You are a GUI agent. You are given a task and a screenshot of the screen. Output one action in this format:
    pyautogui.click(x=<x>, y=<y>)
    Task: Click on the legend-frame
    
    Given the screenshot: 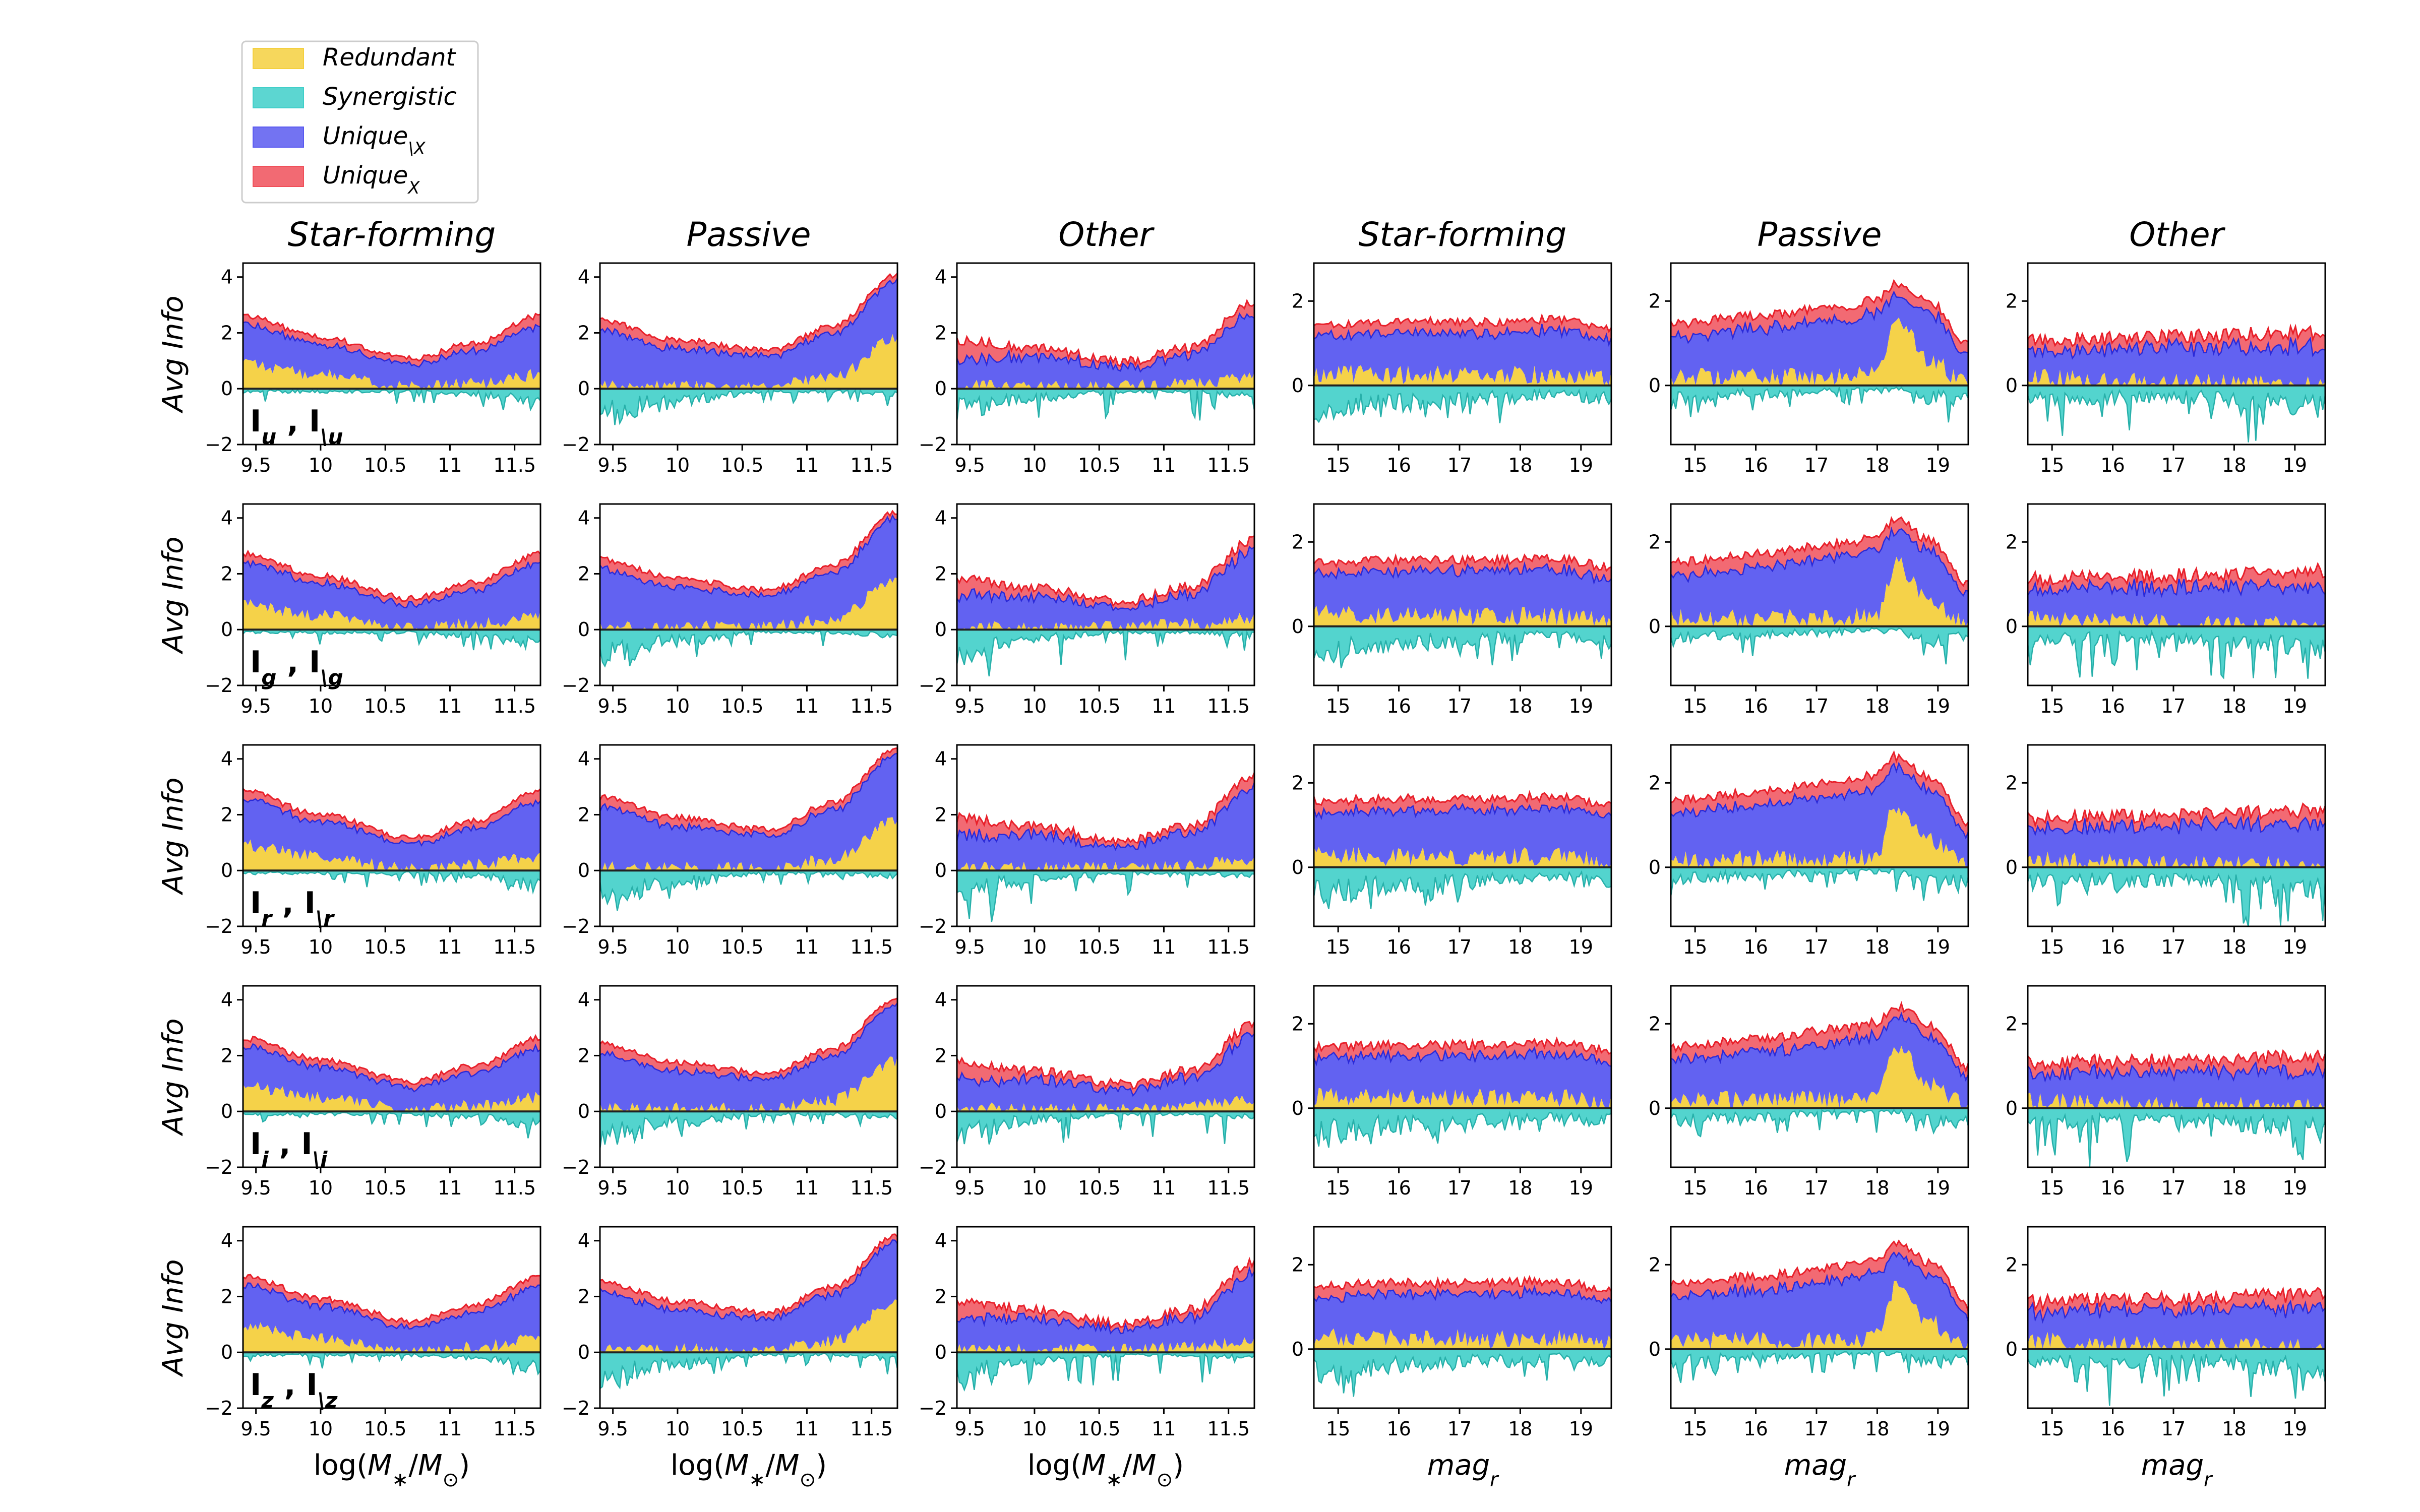 What is the action you would take?
    pyautogui.click(x=360, y=122)
    